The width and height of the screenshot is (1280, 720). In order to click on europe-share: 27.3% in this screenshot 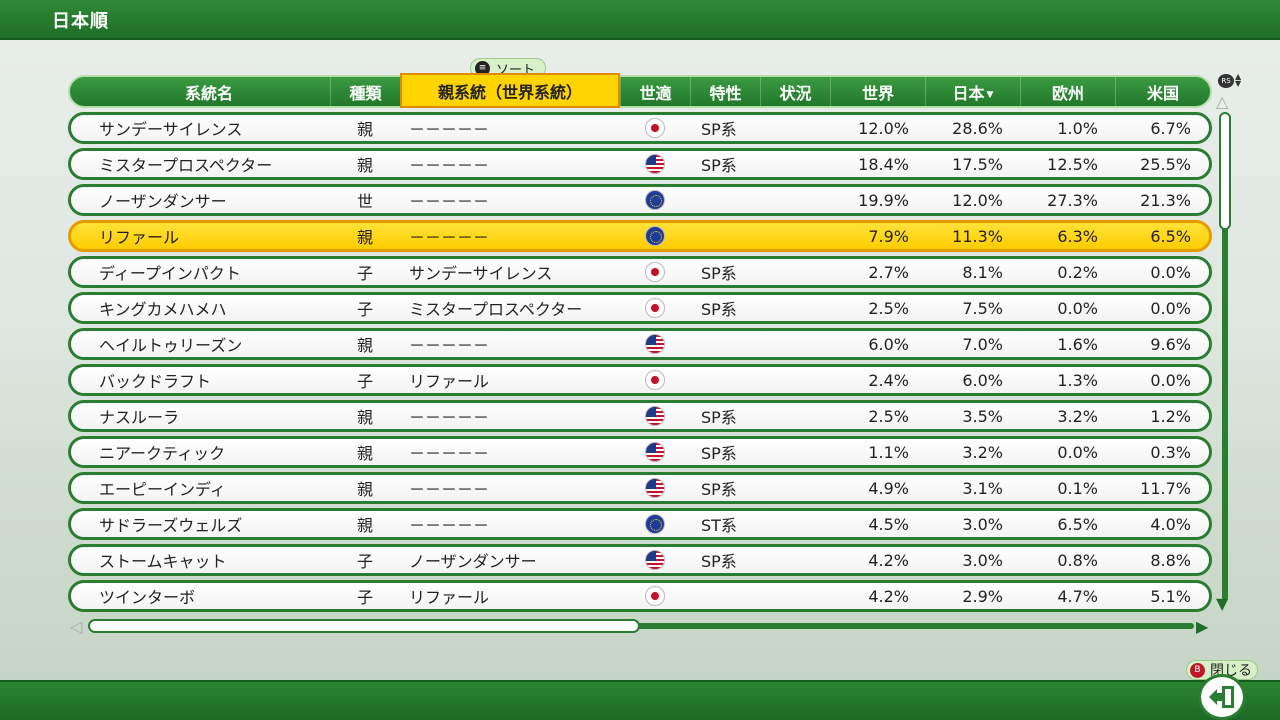, I will do `click(1072, 200)`.